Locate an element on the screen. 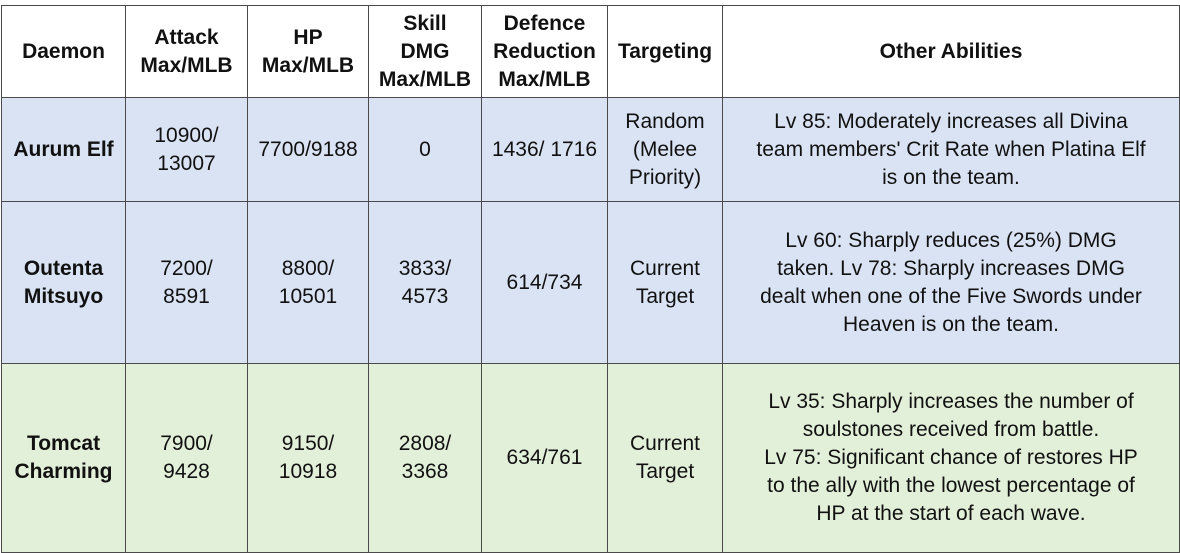  daemon-name: Aurum Elf is located at coordinates (63, 149).